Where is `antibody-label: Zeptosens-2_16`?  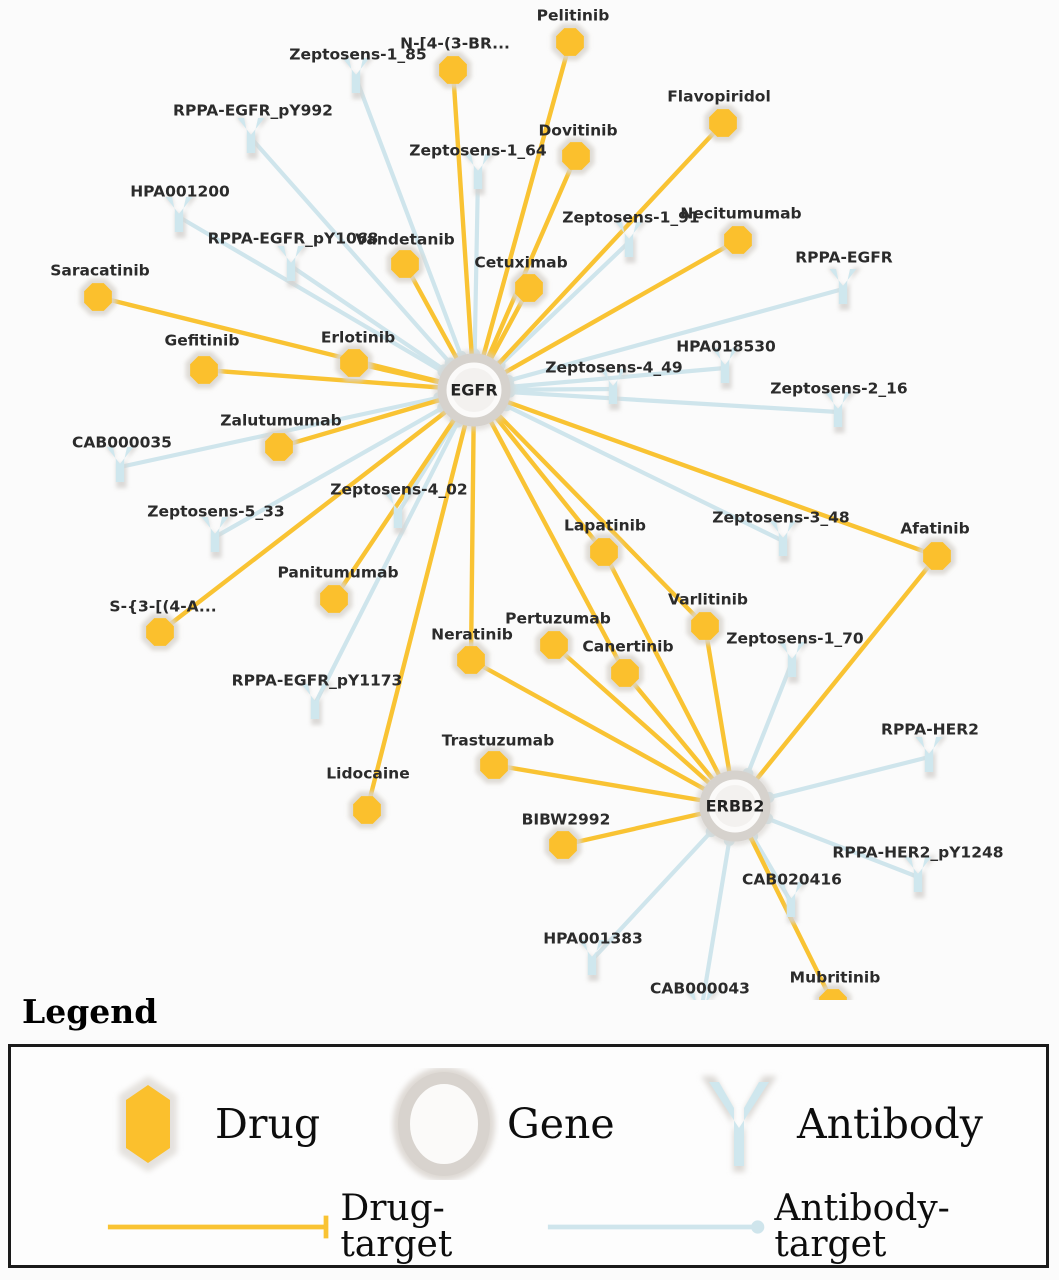
antibody-label: Zeptosens-2_16 is located at coordinates (838, 389).